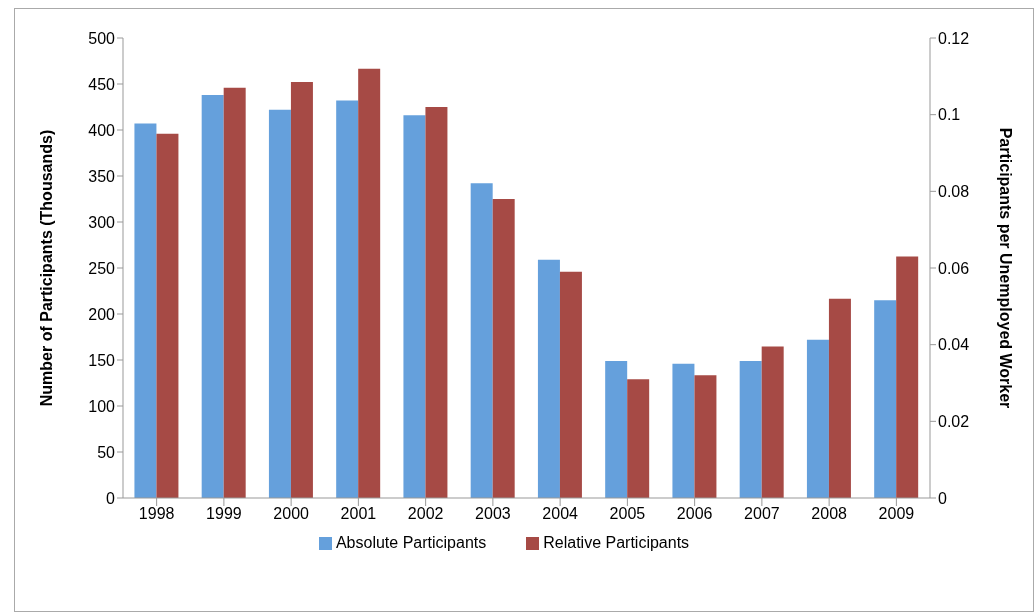 This screenshot has width=1036, height=614. What do you see at coordinates (616, 542) in the screenshot?
I see `legend-label: Relative Participants` at bounding box center [616, 542].